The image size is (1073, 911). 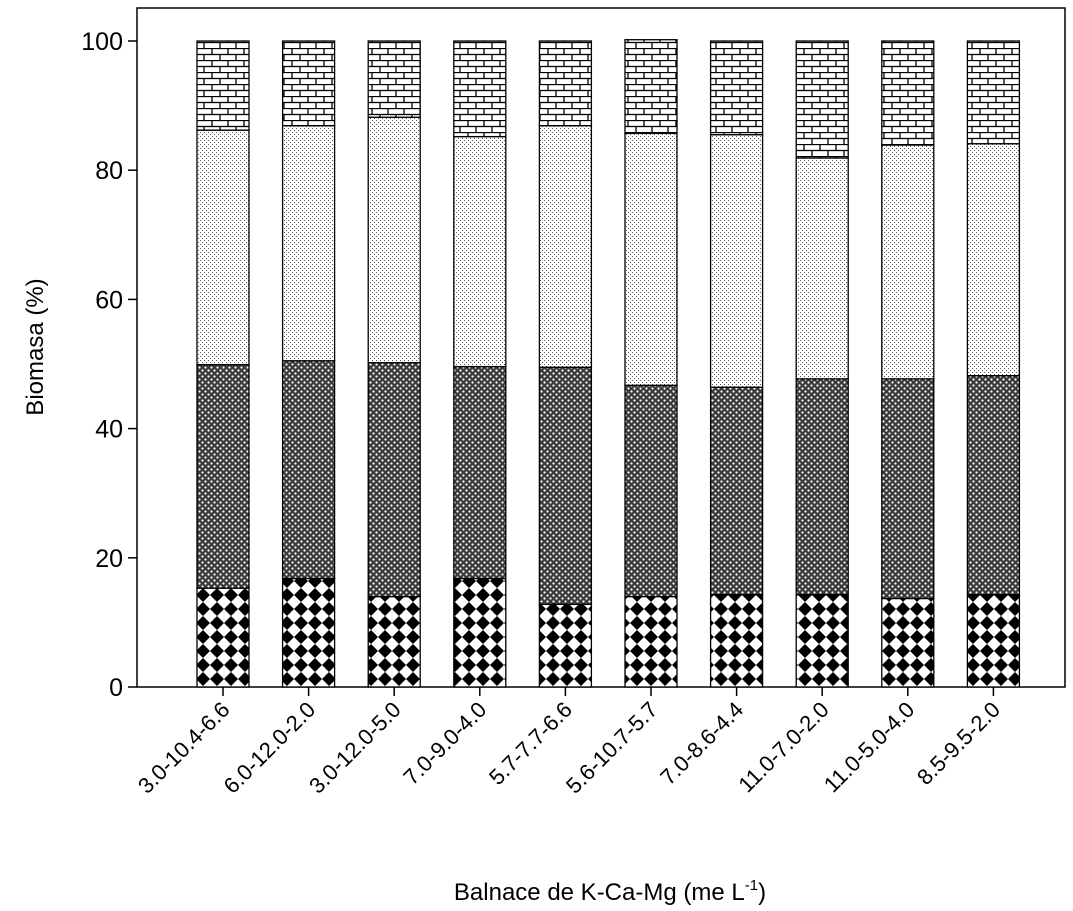 I want to click on x-category-label: 11.0-5.0-4.0, so click(x=869, y=747).